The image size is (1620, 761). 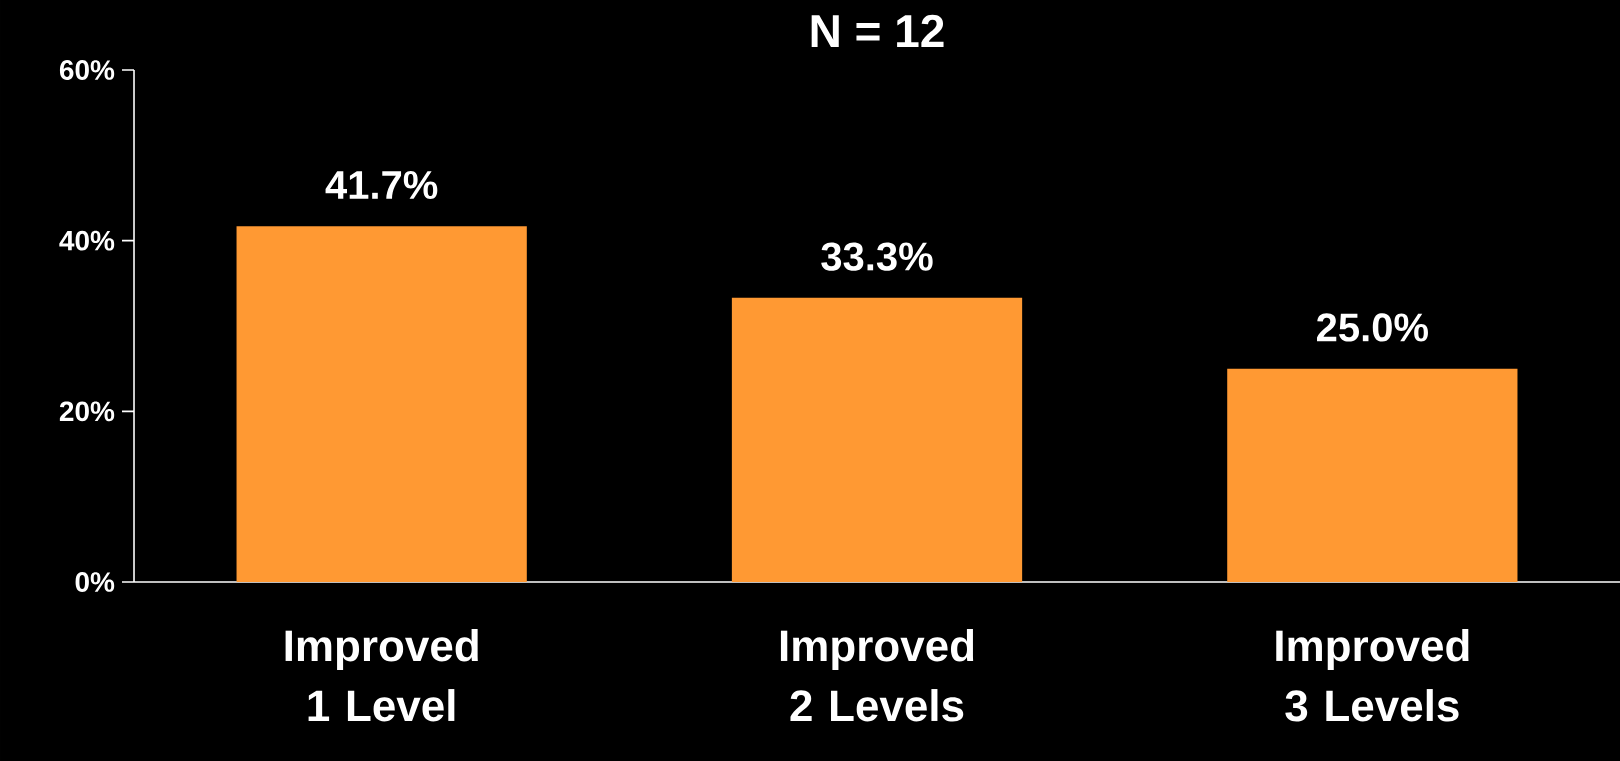 What do you see at coordinates (95, 582) in the screenshot?
I see `y-tick-label: 0%` at bounding box center [95, 582].